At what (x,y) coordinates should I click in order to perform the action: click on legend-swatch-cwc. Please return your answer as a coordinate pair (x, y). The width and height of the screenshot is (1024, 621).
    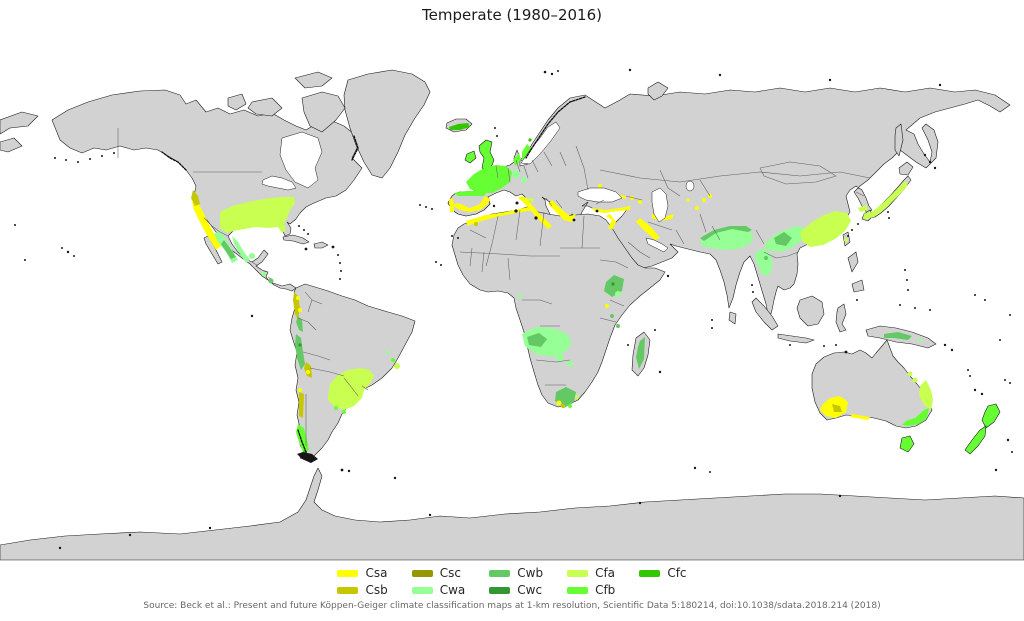
    Looking at the image, I should click on (500, 590).